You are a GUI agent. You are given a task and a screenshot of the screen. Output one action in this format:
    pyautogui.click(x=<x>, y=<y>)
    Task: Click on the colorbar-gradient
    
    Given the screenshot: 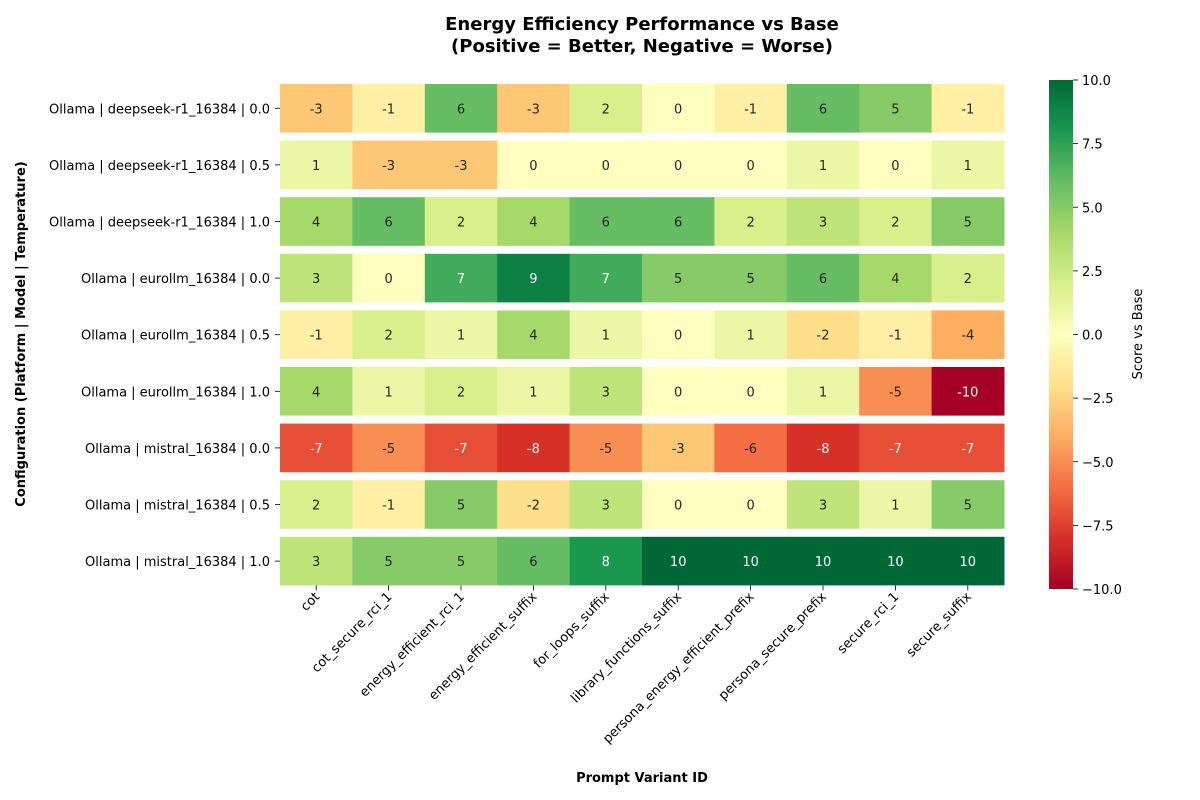 What is the action you would take?
    pyautogui.click(x=1061, y=334)
    